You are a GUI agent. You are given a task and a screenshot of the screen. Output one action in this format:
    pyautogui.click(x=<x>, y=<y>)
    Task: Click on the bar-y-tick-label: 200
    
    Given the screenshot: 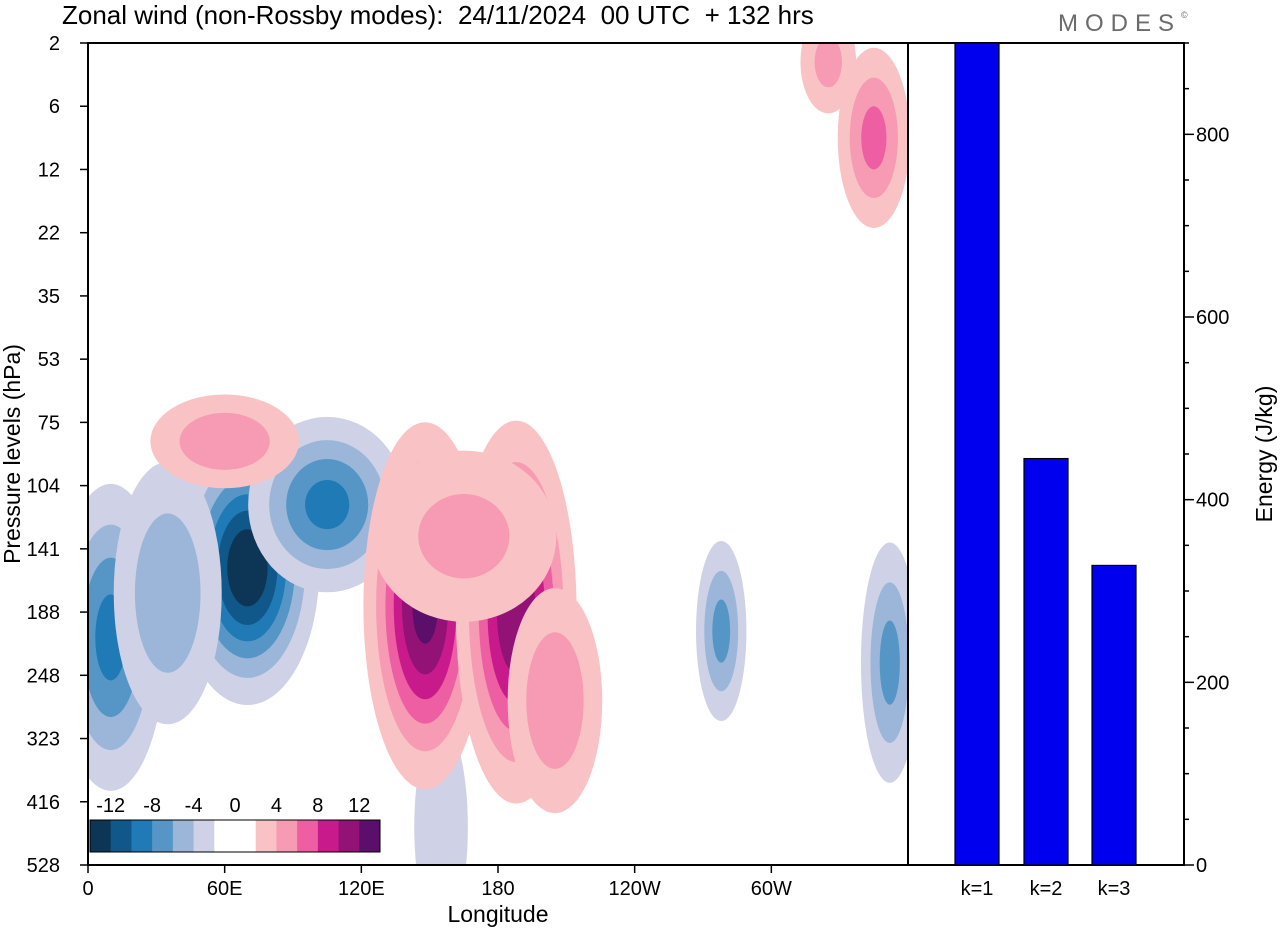 What is the action you would take?
    pyautogui.click(x=1212, y=683)
    